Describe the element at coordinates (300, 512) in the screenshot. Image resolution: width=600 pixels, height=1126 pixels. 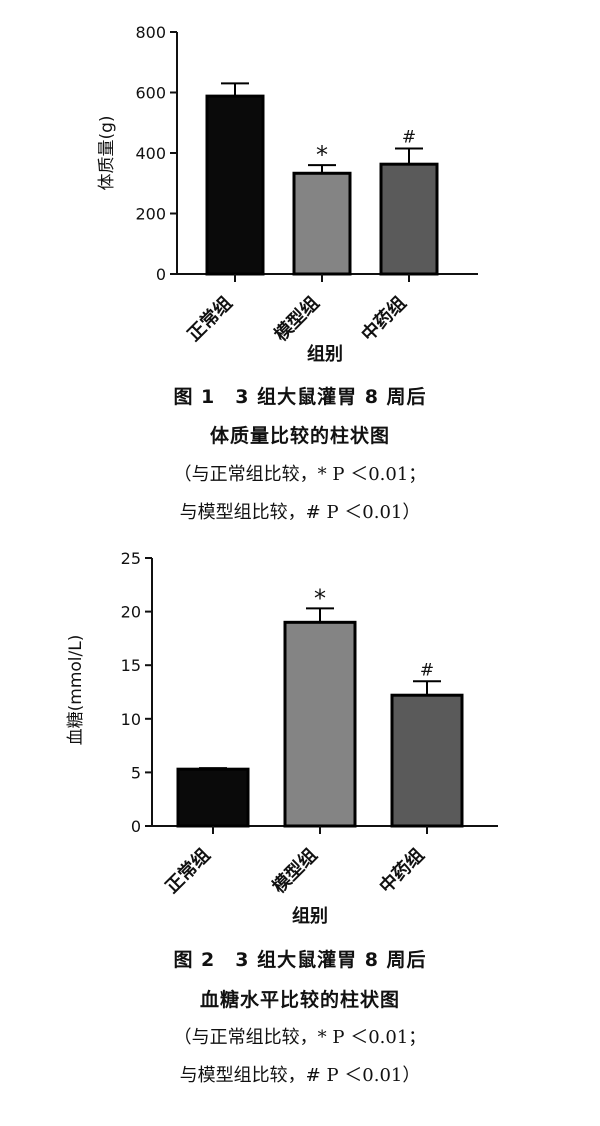
I see `caption-1-note-line-2: 与模型组比较，# P ＜0.01）` at that location.